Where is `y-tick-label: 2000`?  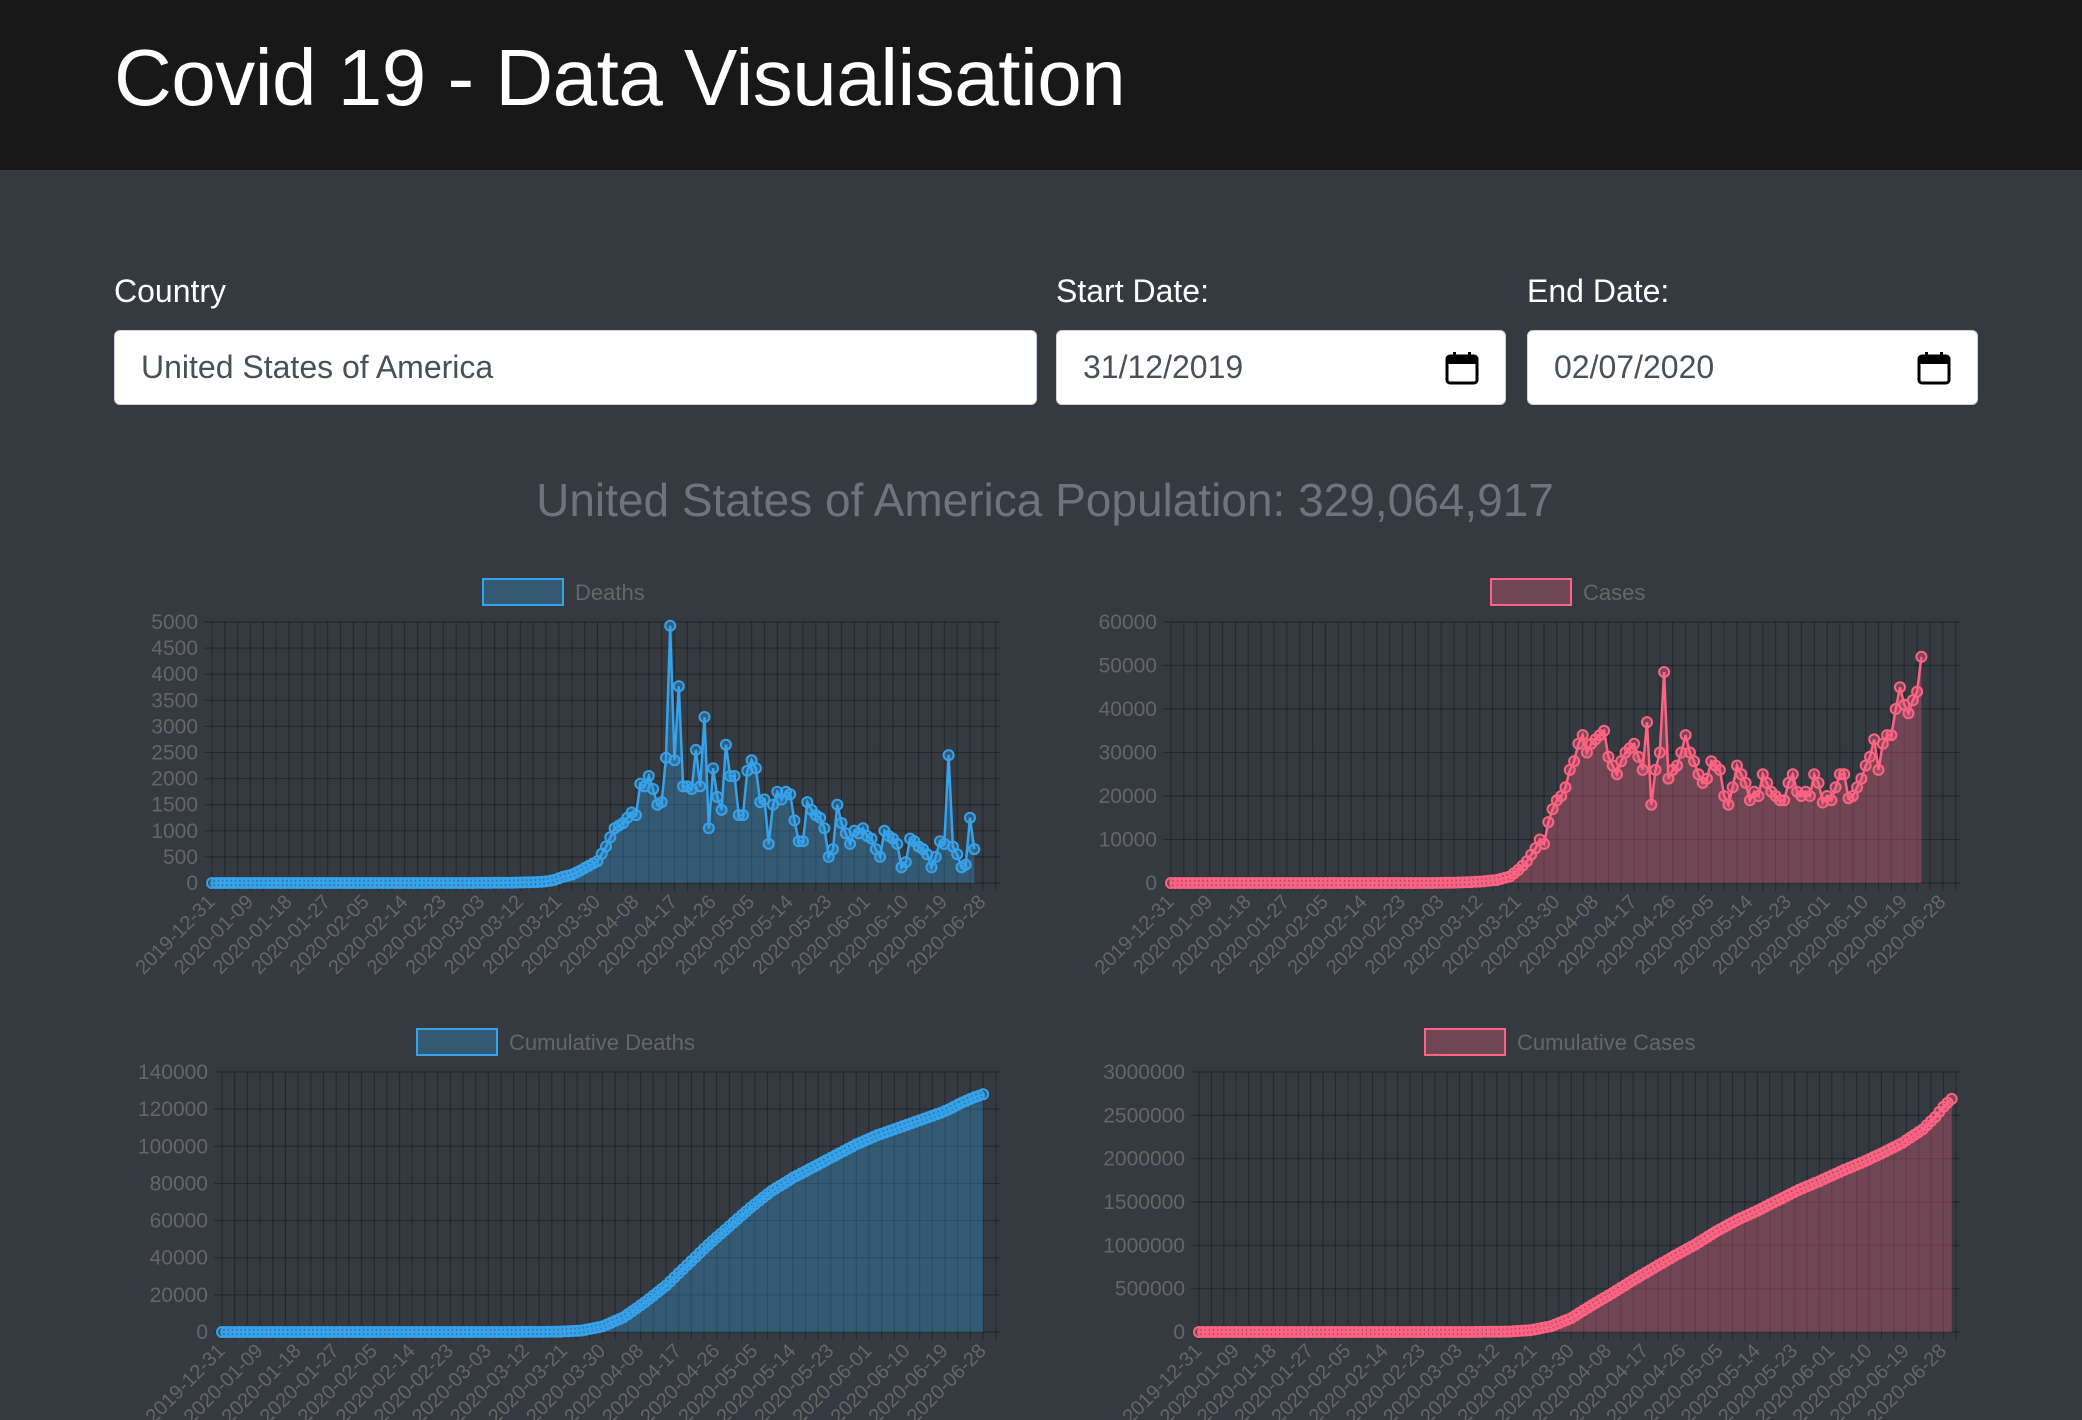 y-tick-label: 2000 is located at coordinates (174, 779).